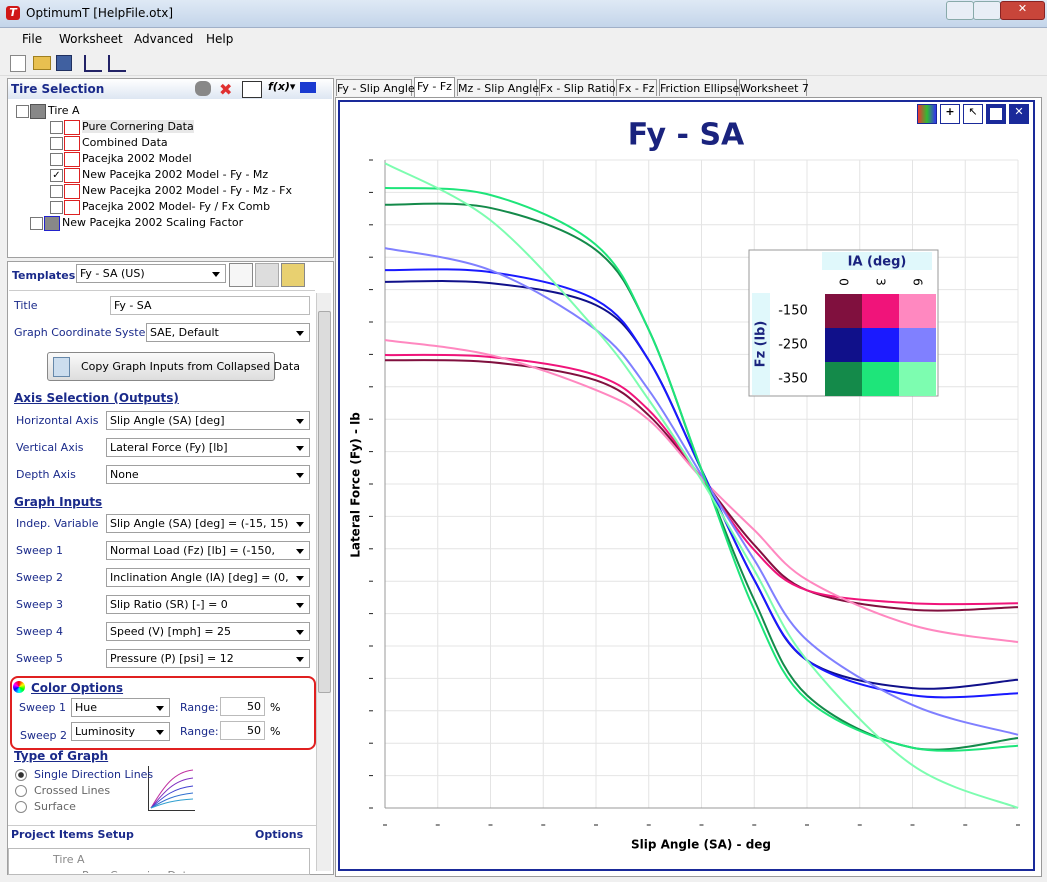 Image resolution: width=1047 pixels, height=882 pixels. Describe the element at coordinates (19, 687) in the screenshot. I see `color-wheel-icon` at that location.